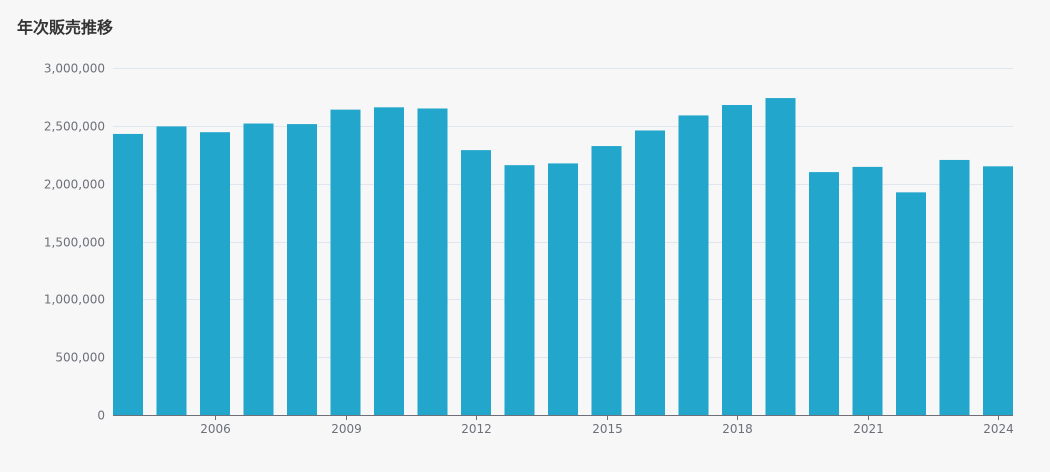 The height and width of the screenshot is (472, 1050). Describe the element at coordinates (867, 290) in the screenshot. I see `bar-2021` at that location.